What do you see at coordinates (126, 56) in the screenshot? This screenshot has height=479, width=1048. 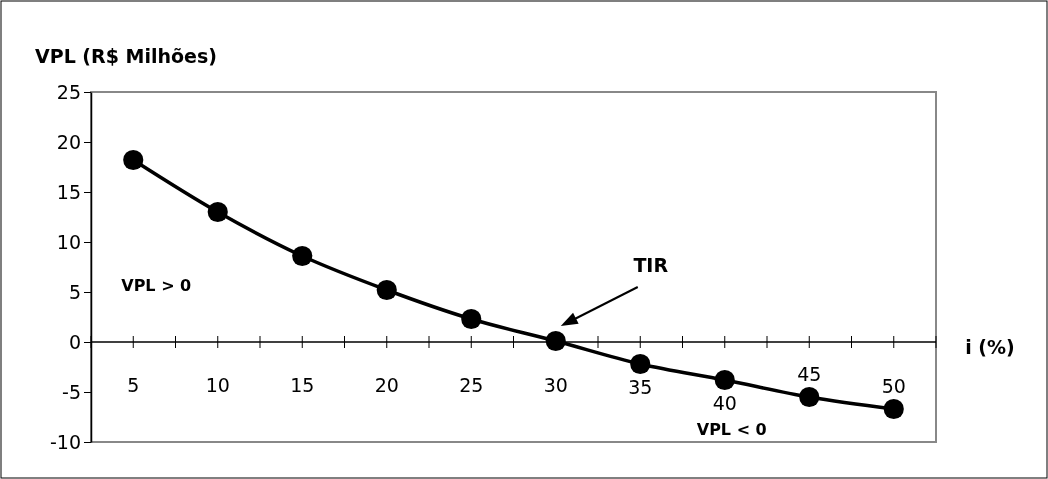 I see `chart-title: VPL (R$ Milhões)` at bounding box center [126, 56].